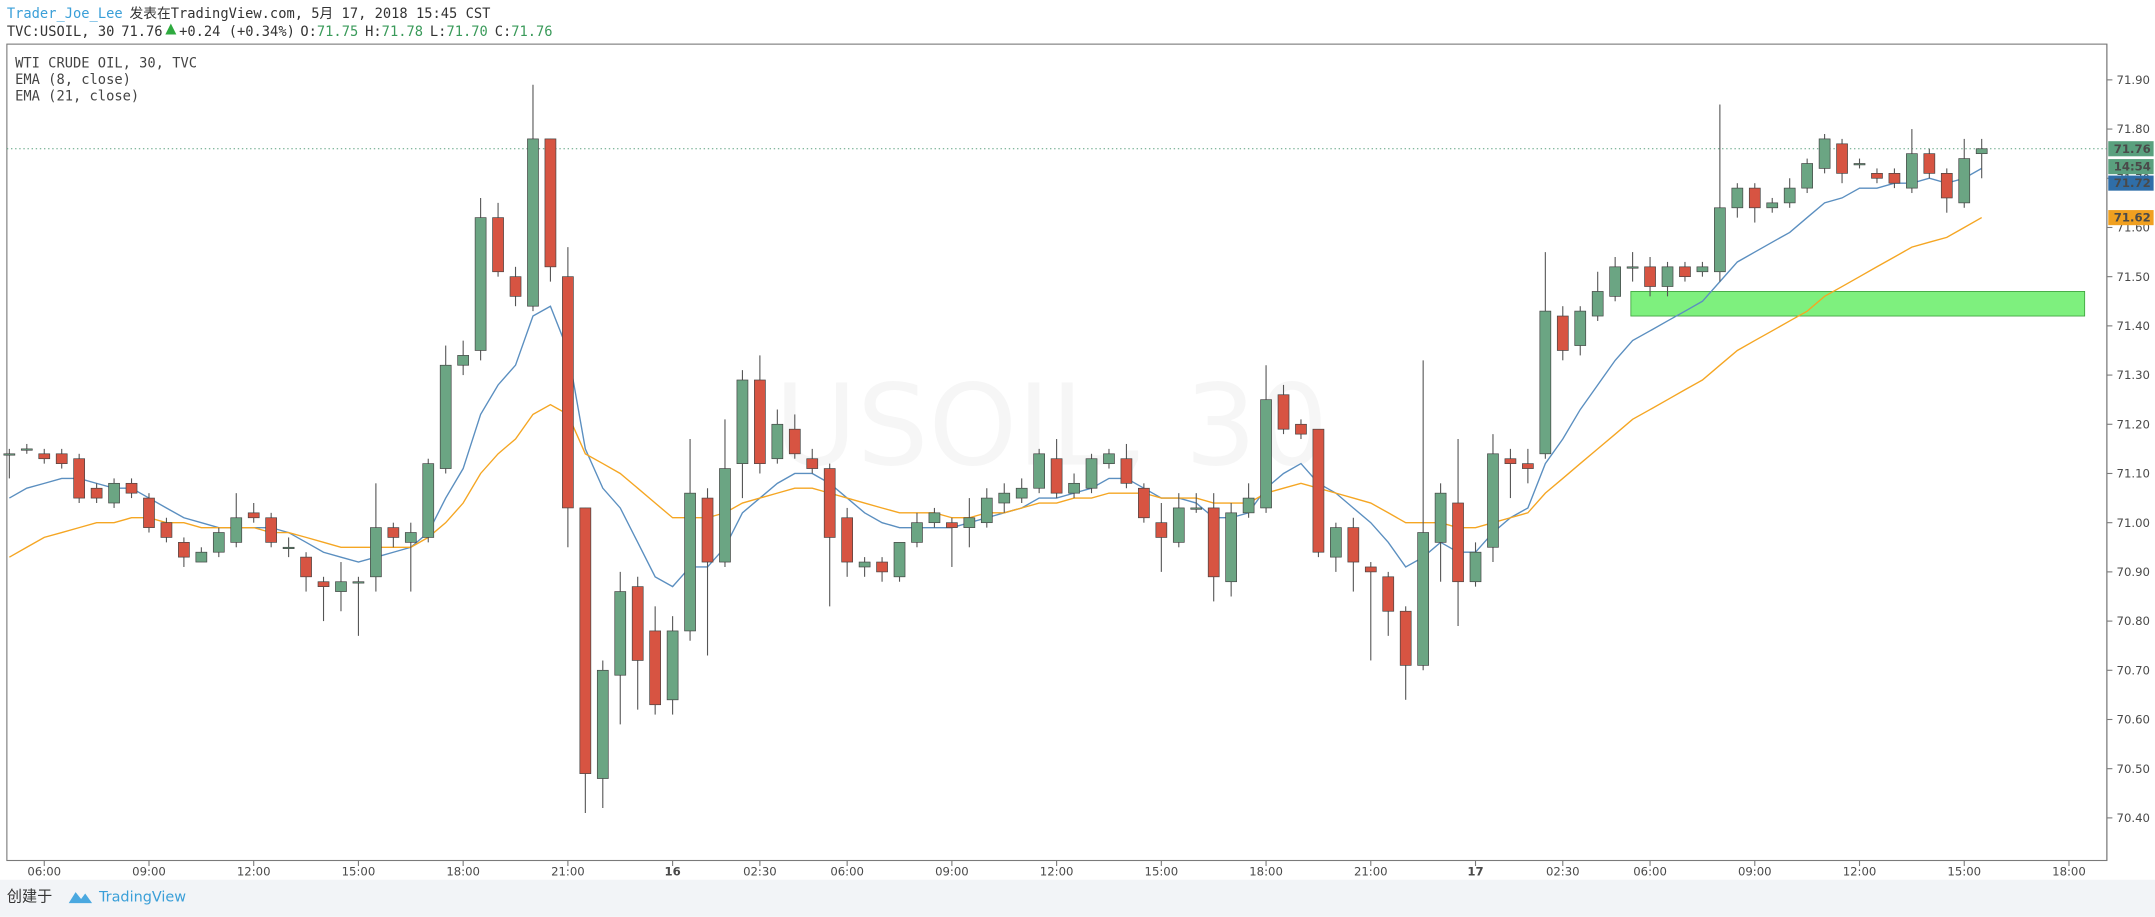 The height and width of the screenshot is (917, 2155). Describe the element at coordinates (141, 32) in the screenshot. I see `last: 71.76` at that location.